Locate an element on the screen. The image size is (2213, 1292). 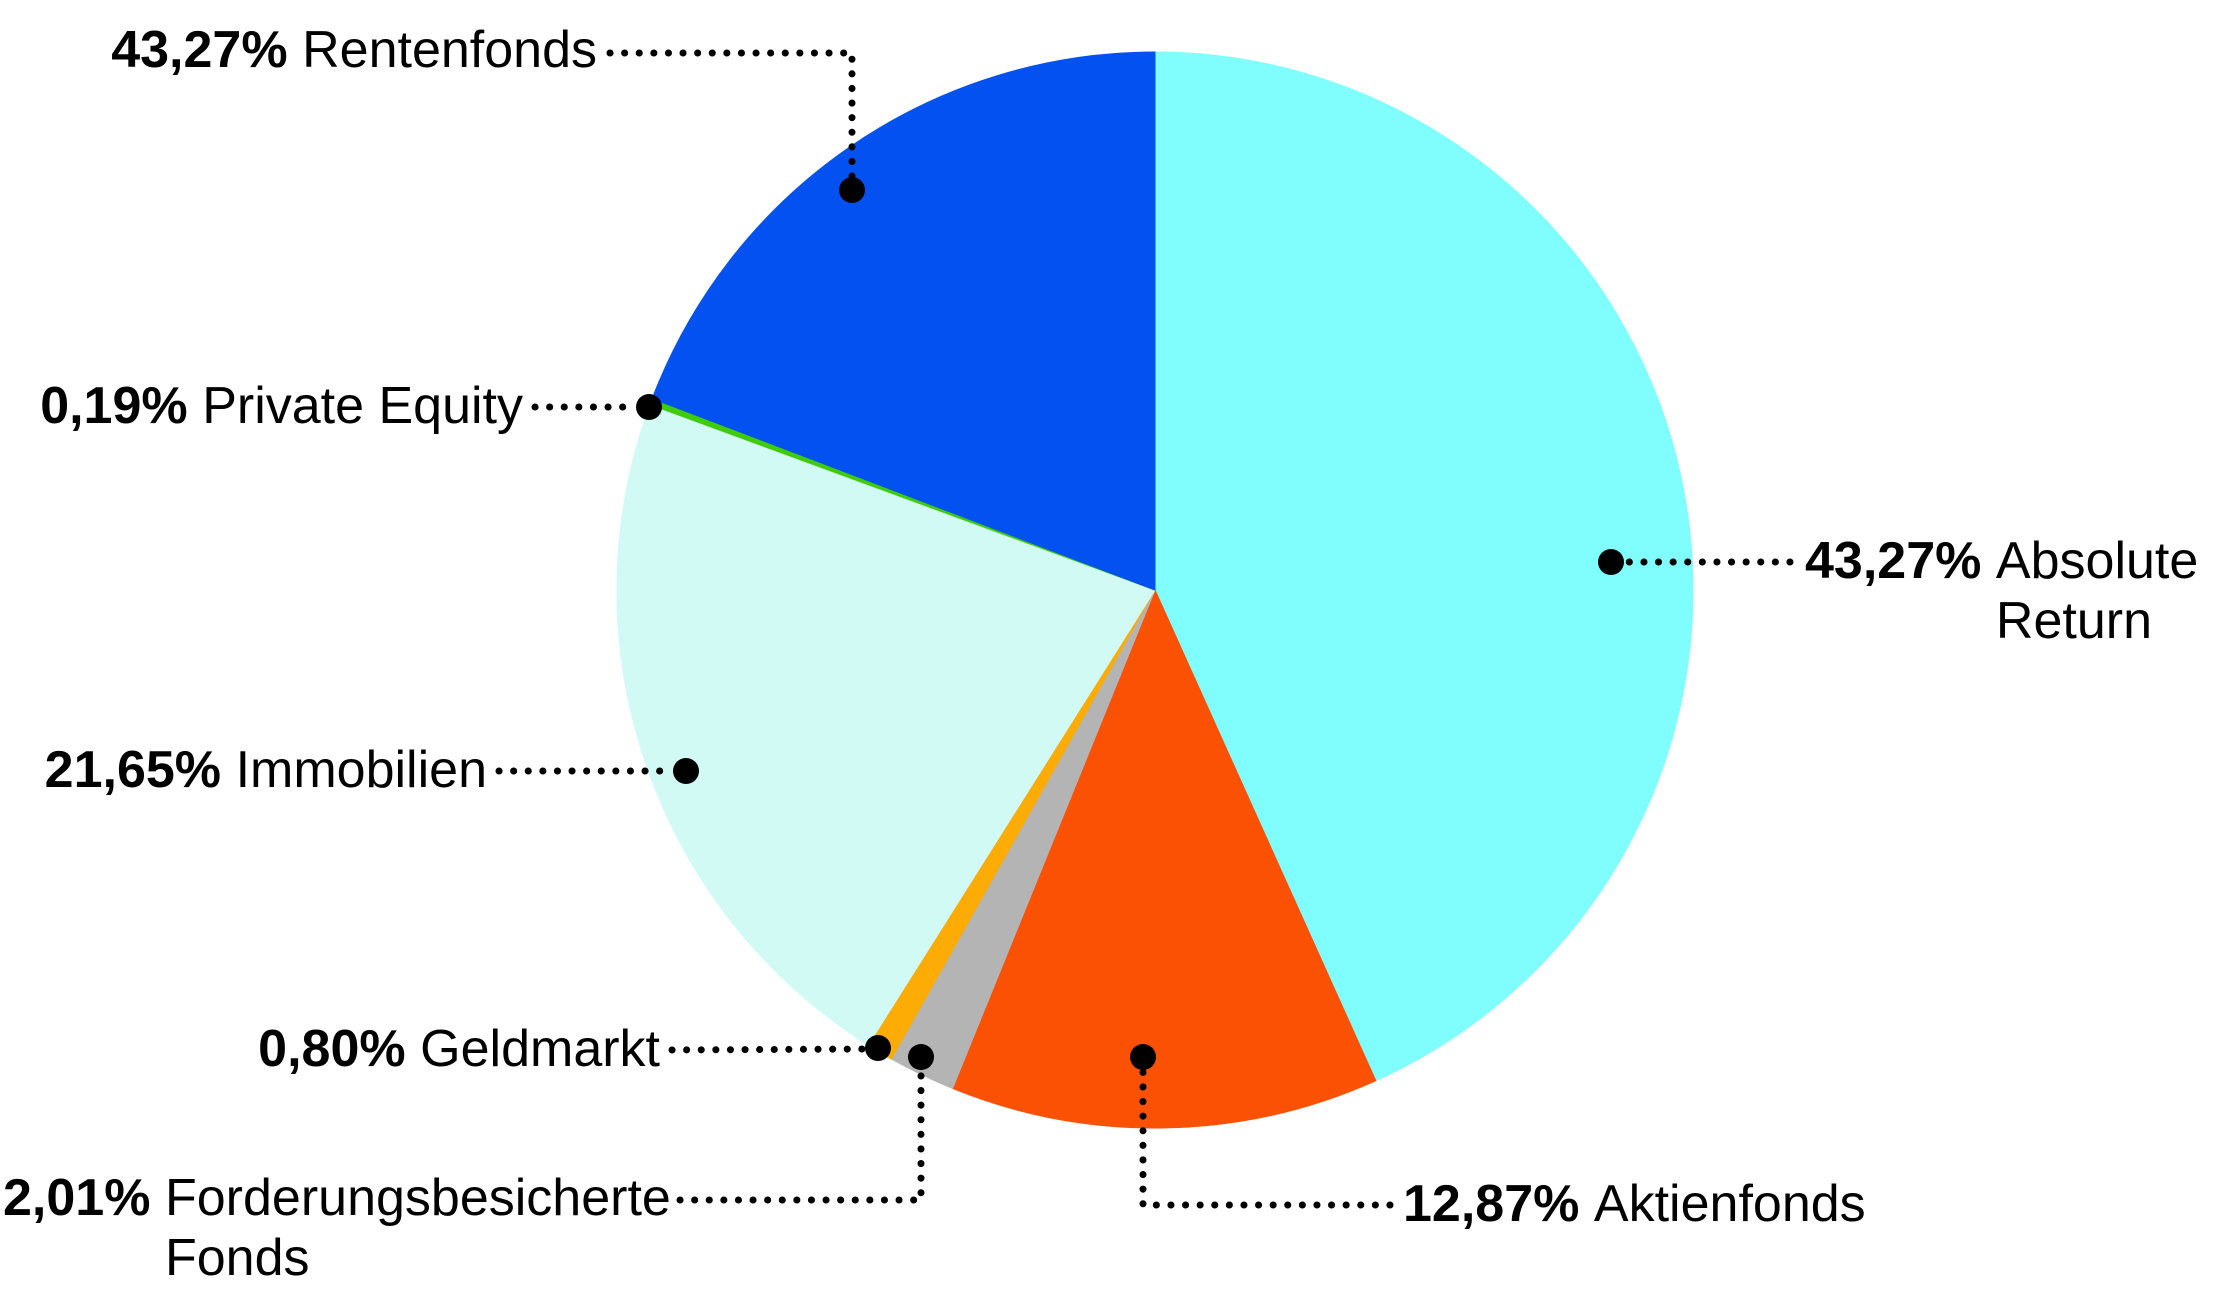
slice-name: Rentenfonds is located at coordinates (449, 50).